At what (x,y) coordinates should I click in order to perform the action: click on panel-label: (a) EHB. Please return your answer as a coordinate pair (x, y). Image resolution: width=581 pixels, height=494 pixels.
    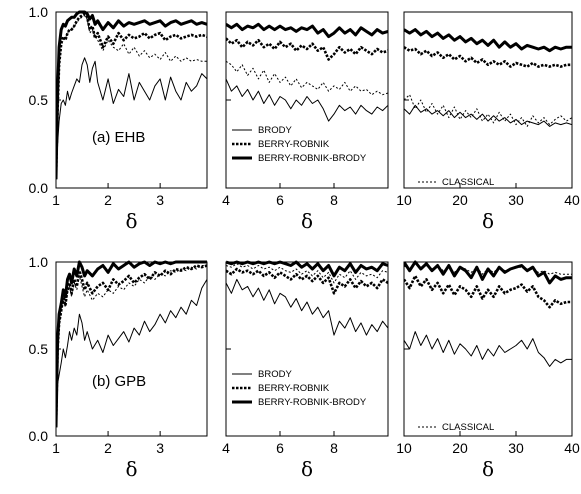
    Looking at the image, I should click on (118, 137).